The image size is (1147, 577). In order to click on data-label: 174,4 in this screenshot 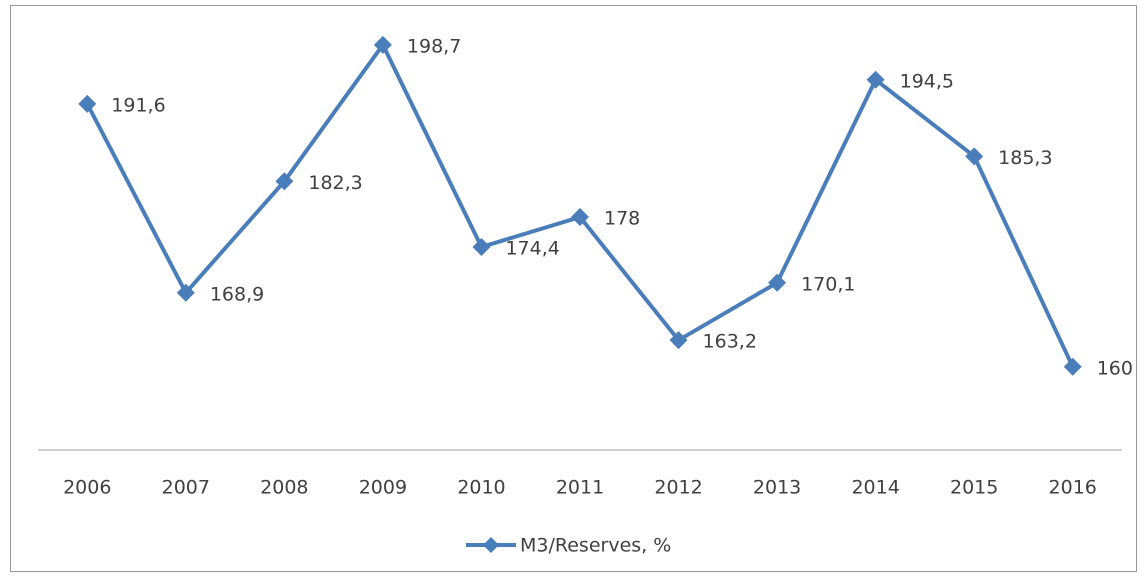, I will do `click(532, 249)`.